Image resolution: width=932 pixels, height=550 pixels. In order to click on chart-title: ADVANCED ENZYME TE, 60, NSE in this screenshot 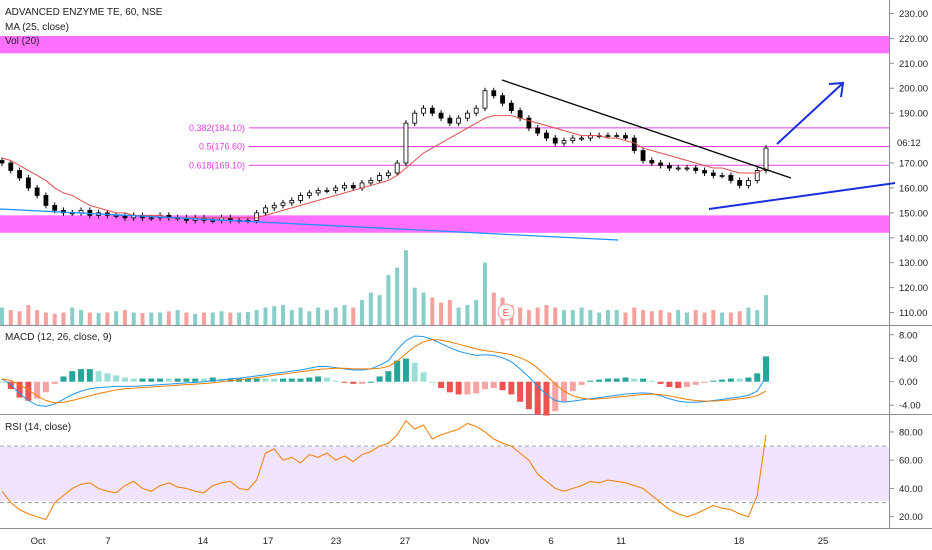, I will do `click(84, 12)`.